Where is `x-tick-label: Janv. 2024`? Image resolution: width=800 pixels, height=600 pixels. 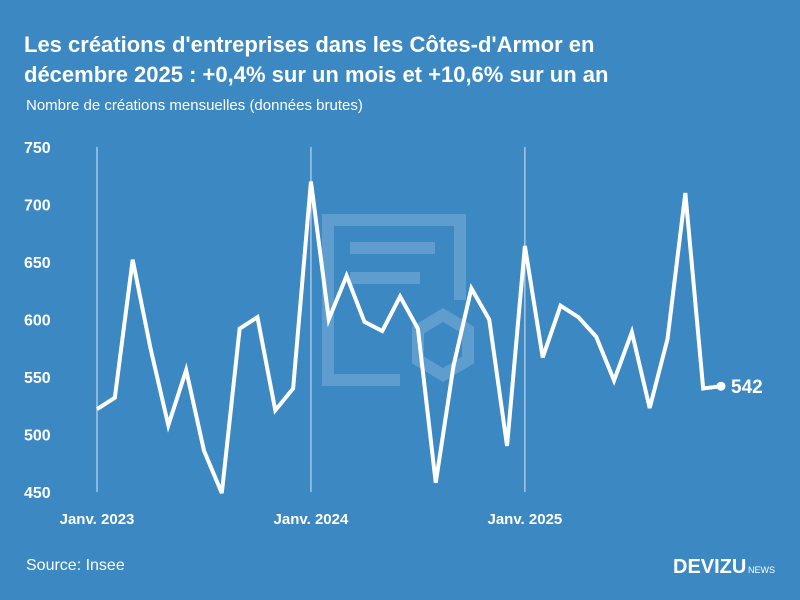
x-tick-label: Janv. 2024 is located at coordinates (311, 519).